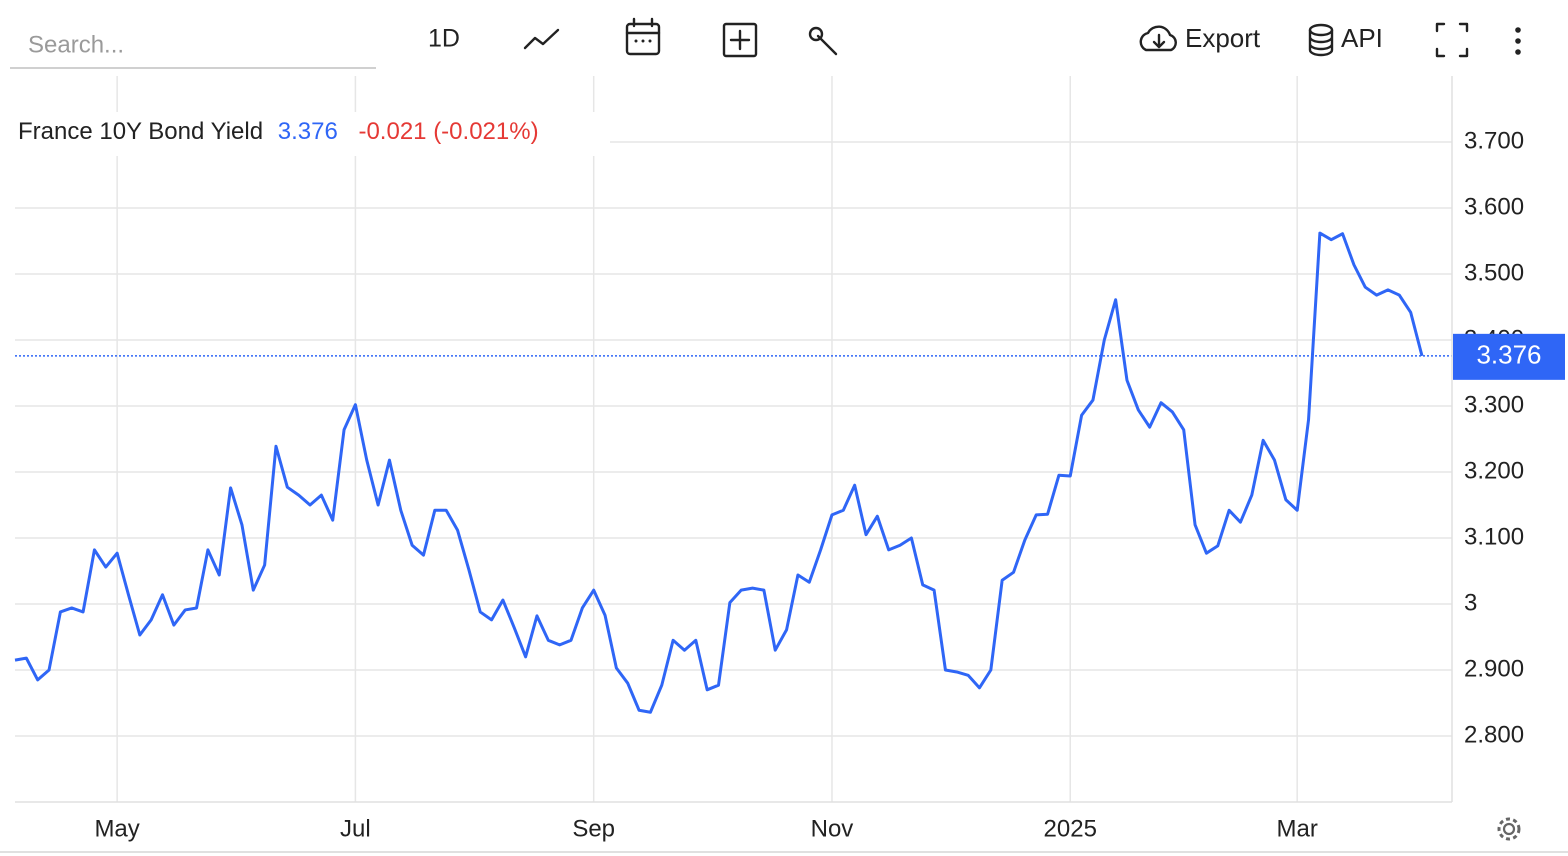 This screenshot has width=1568, height=856. What do you see at coordinates (140, 131) in the screenshot?
I see `series-name: France 10Y Bond Yield` at bounding box center [140, 131].